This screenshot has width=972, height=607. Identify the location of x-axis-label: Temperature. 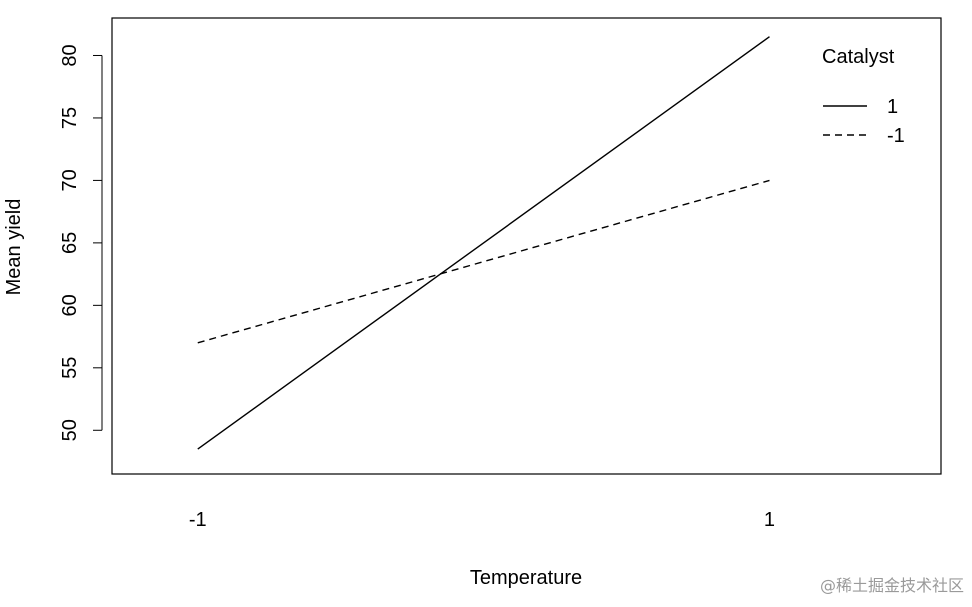
(526, 578).